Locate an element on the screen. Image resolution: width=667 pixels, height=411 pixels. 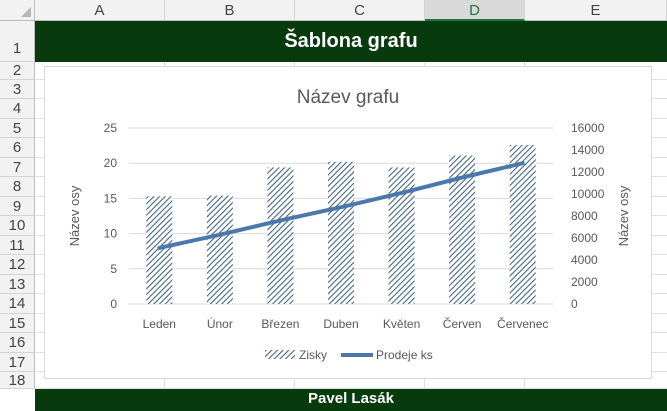
select-all-triangle-icon is located at coordinates (26, 12).